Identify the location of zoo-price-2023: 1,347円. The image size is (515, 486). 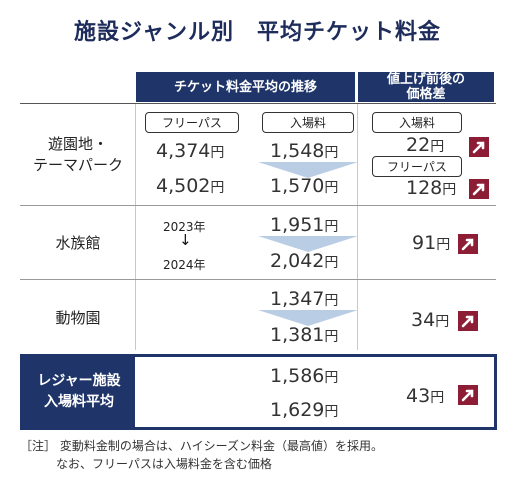
(304, 299).